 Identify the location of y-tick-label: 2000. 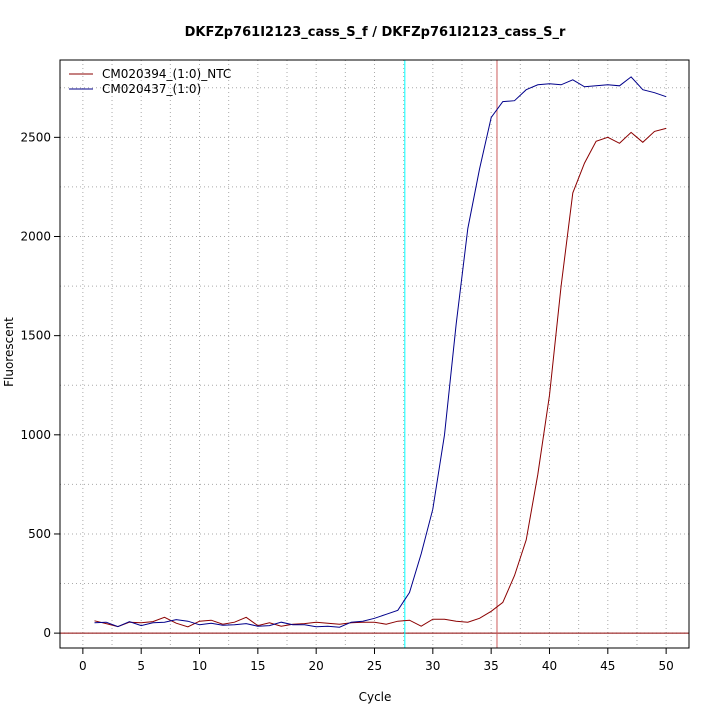
(35, 236).